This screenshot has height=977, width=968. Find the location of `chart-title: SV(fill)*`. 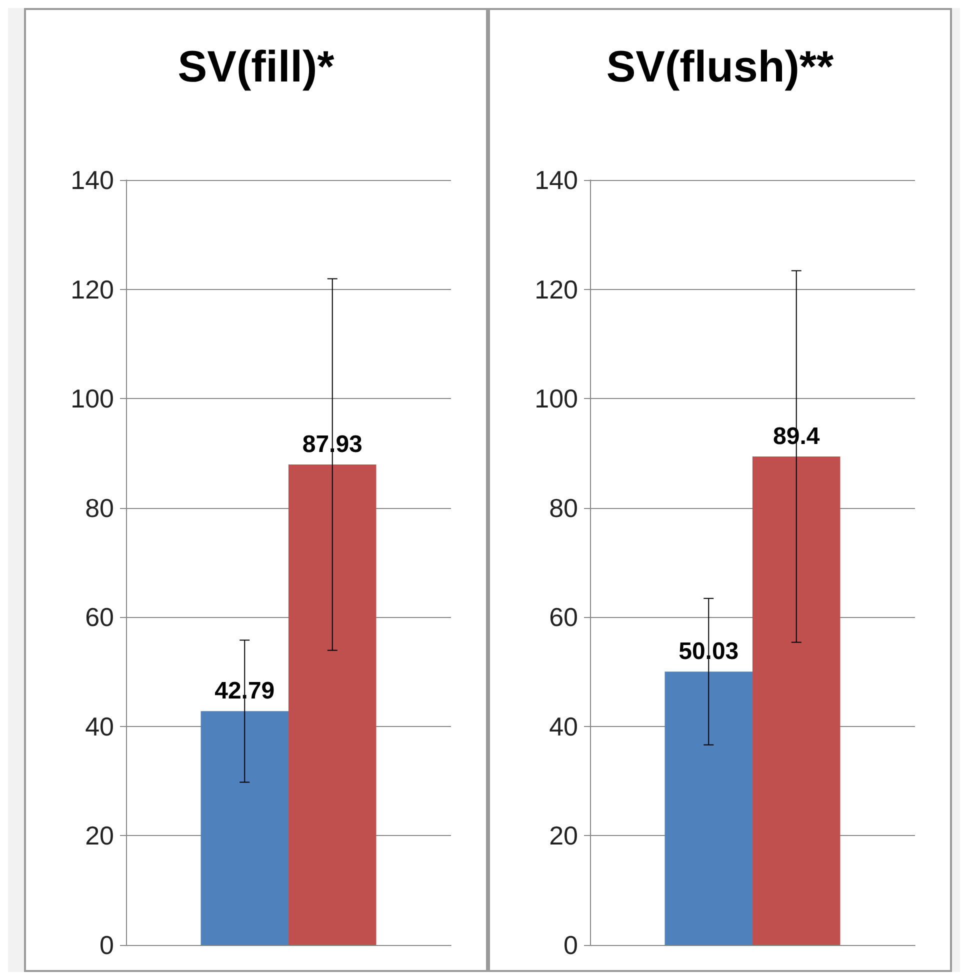

chart-title: SV(fill)* is located at coordinates (257, 67).